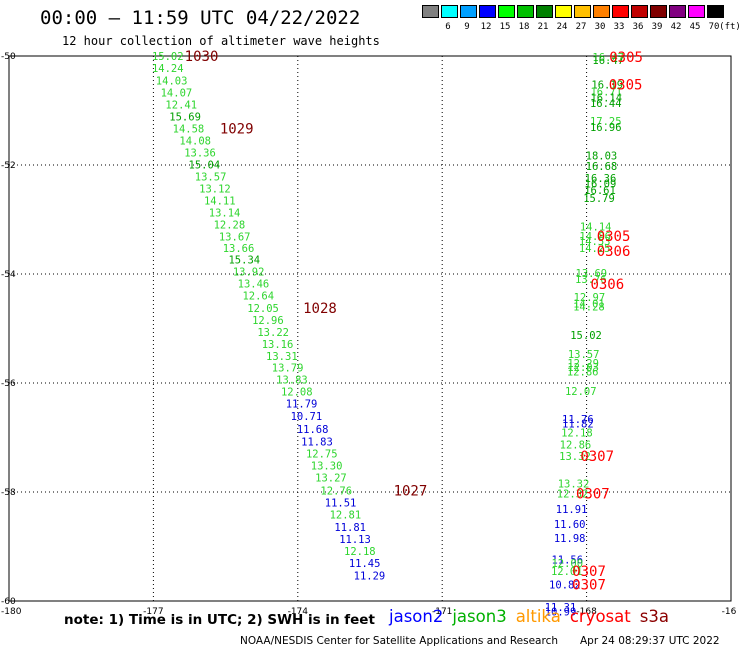 This screenshot has height=650, width=740. Describe the element at coordinates (729, 27) in the screenshot. I see `color-scale-unit: (ft)` at that location.